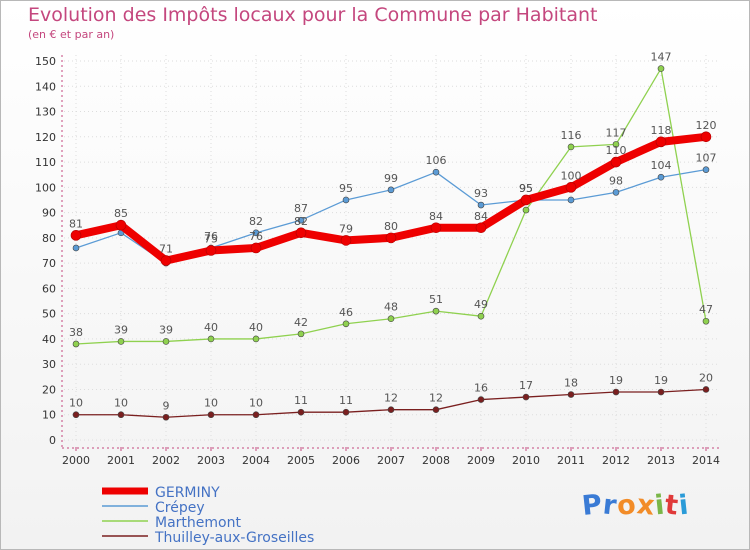  I want to click on x-tick-label: 2003, so click(211, 460).